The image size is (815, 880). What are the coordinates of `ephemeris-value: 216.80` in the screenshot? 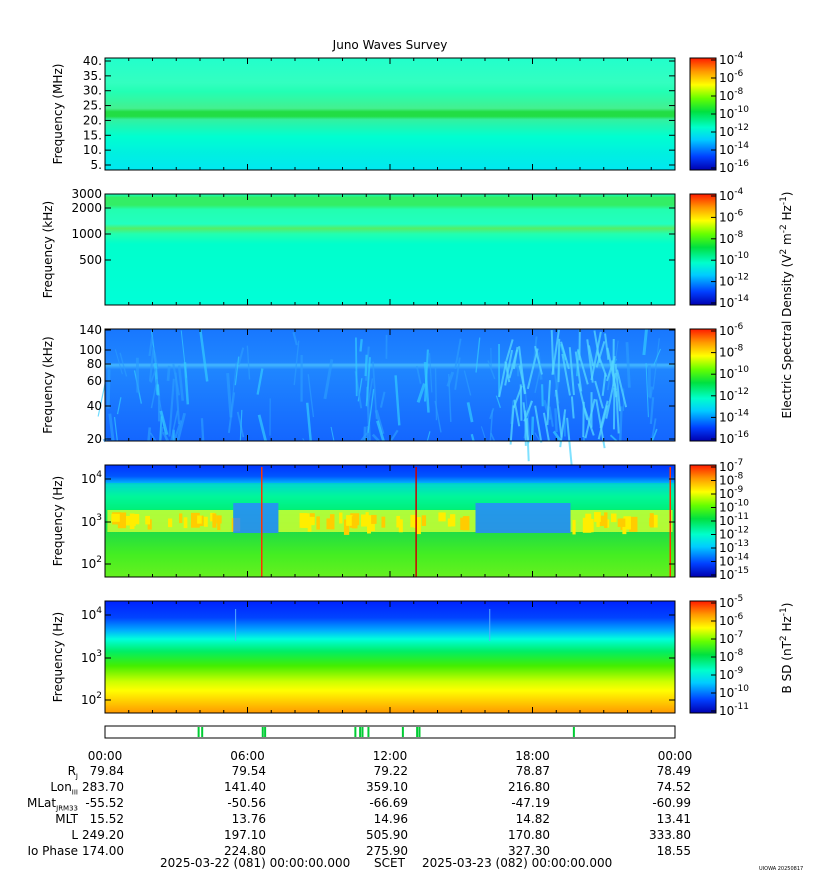 It's located at (529, 787).